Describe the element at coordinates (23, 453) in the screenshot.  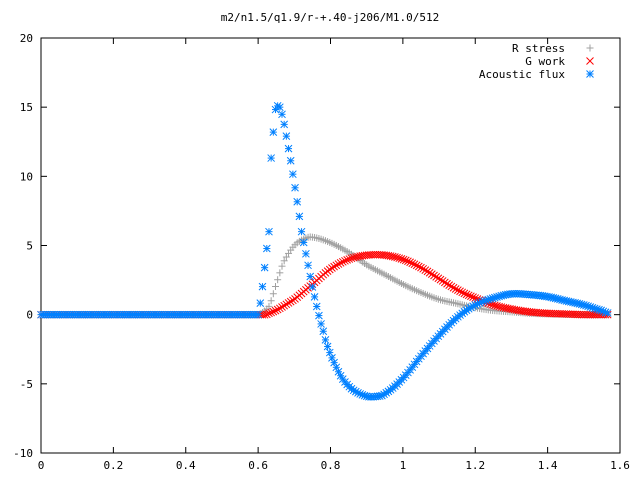
I see `y-tick-label: -10` at that location.